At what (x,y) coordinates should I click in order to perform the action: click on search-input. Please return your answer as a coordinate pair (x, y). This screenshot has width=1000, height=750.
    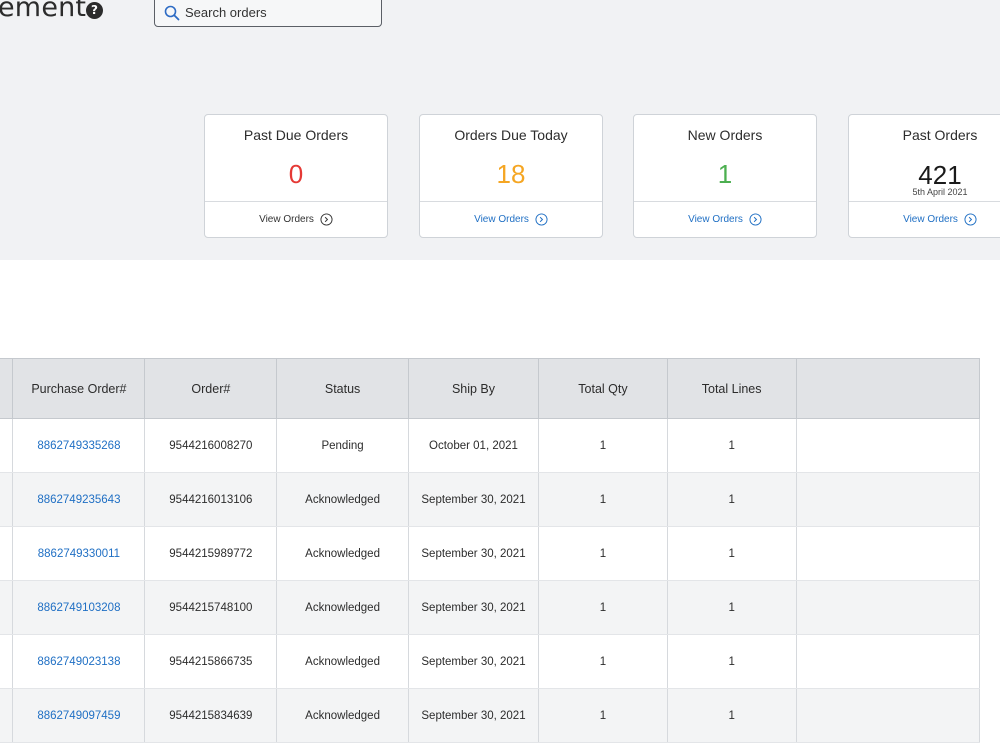
    Looking at the image, I should click on (280, 12).